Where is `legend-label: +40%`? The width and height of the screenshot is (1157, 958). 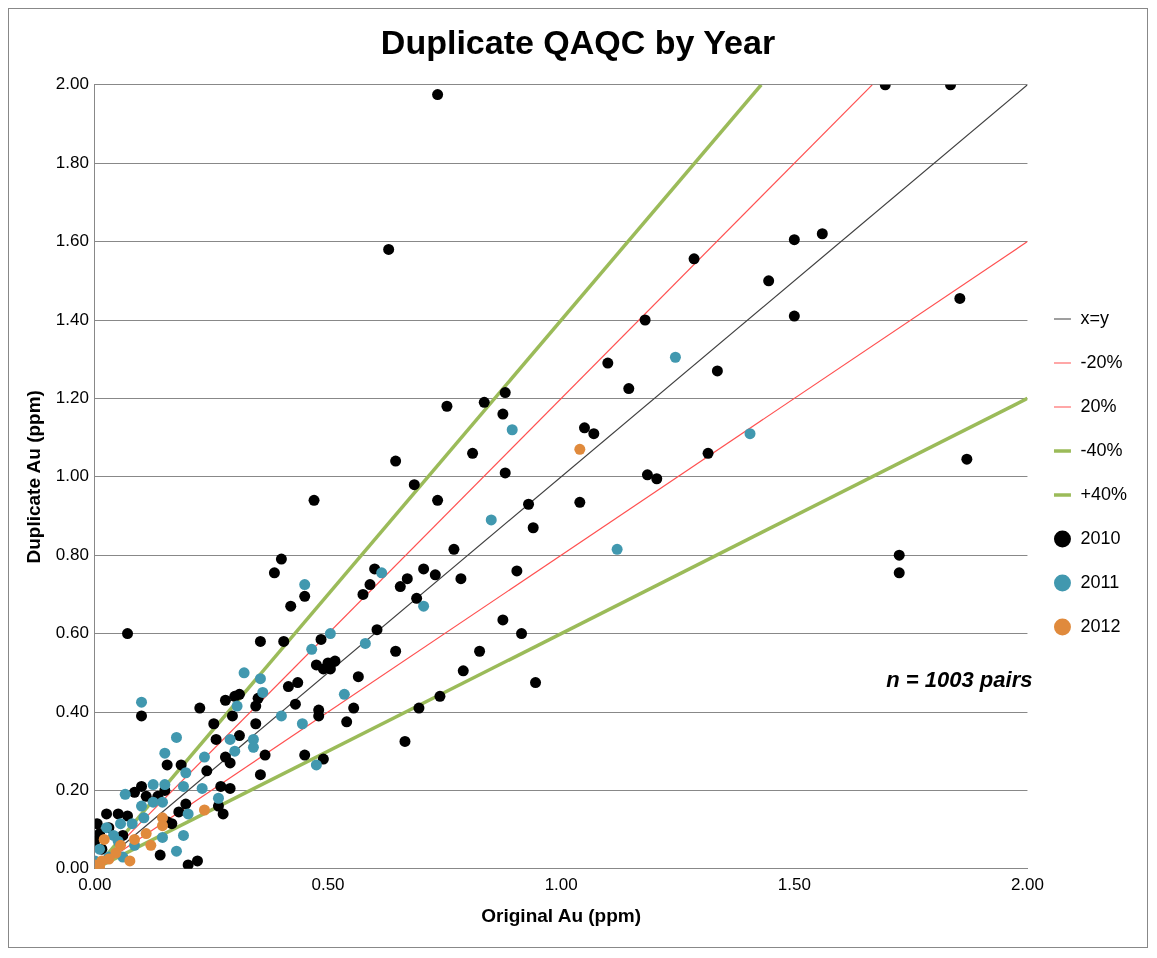
legend-label: +40% is located at coordinates (1104, 493).